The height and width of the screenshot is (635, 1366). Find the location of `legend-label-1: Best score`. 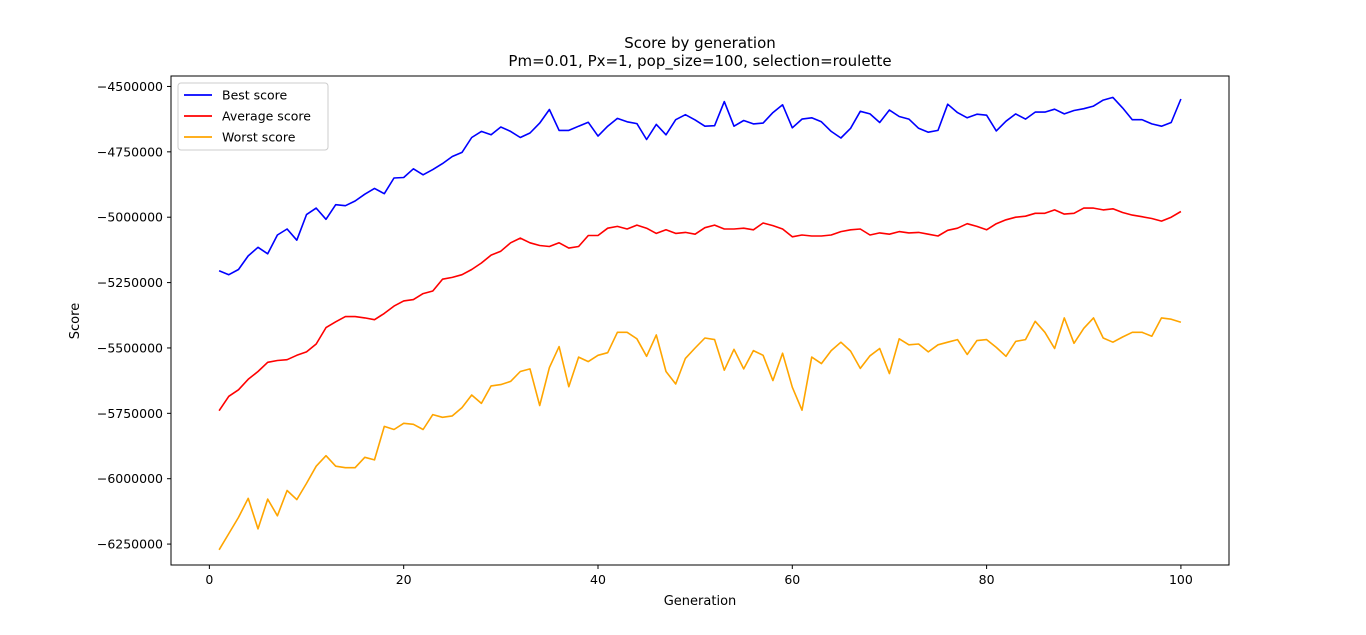

legend-label-1: Best score is located at coordinates (255, 95).